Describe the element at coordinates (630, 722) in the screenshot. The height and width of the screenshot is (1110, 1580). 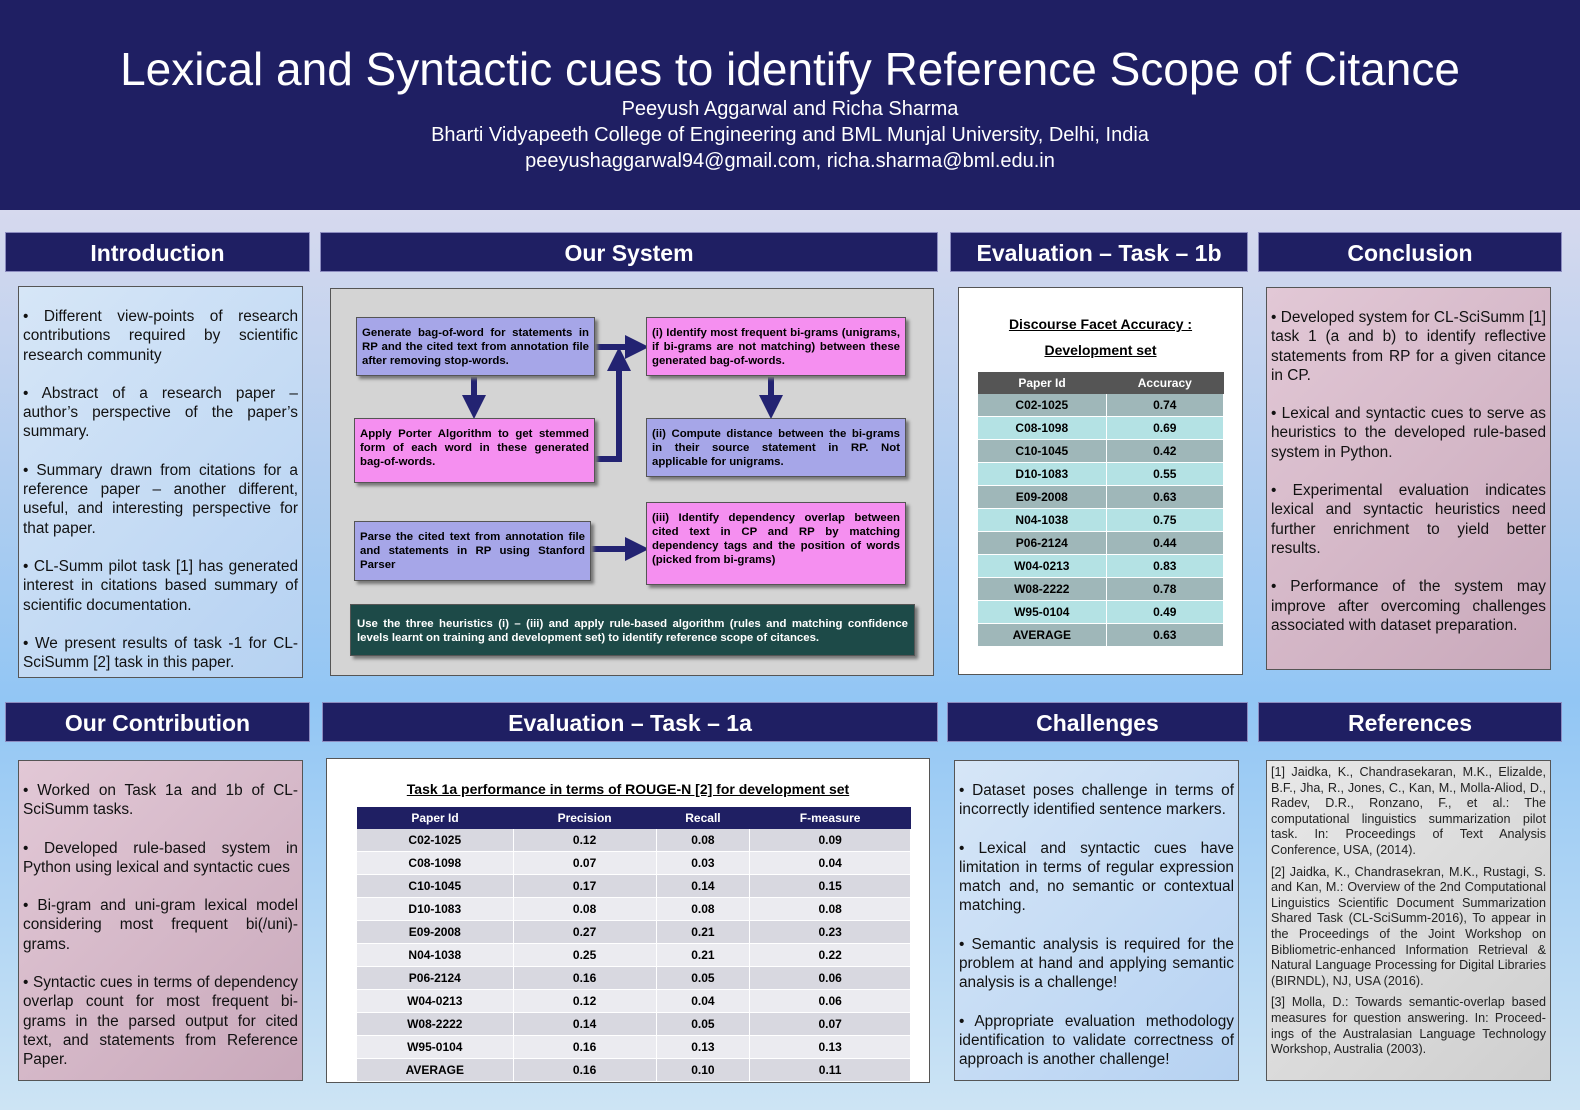
I see `section-heading: Evaluation – Task – 1a` at that location.